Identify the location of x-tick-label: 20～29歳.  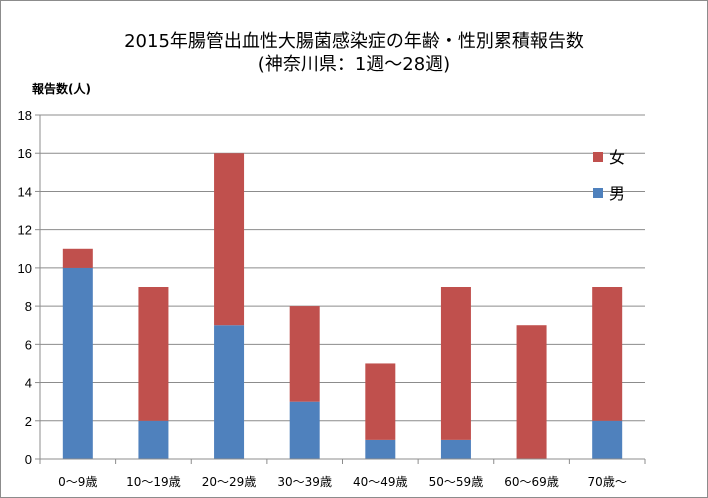
(229, 482).